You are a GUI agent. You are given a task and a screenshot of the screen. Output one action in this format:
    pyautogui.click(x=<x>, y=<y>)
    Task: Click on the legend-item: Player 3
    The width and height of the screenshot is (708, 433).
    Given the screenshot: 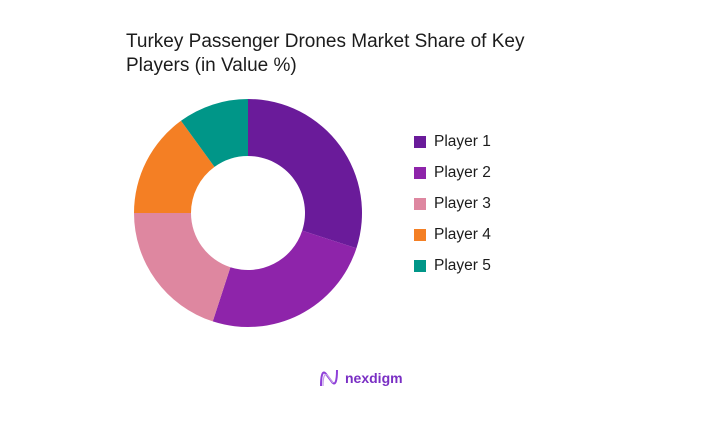 What is the action you would take?
    pyautogui.click(x=452, y=203)
    